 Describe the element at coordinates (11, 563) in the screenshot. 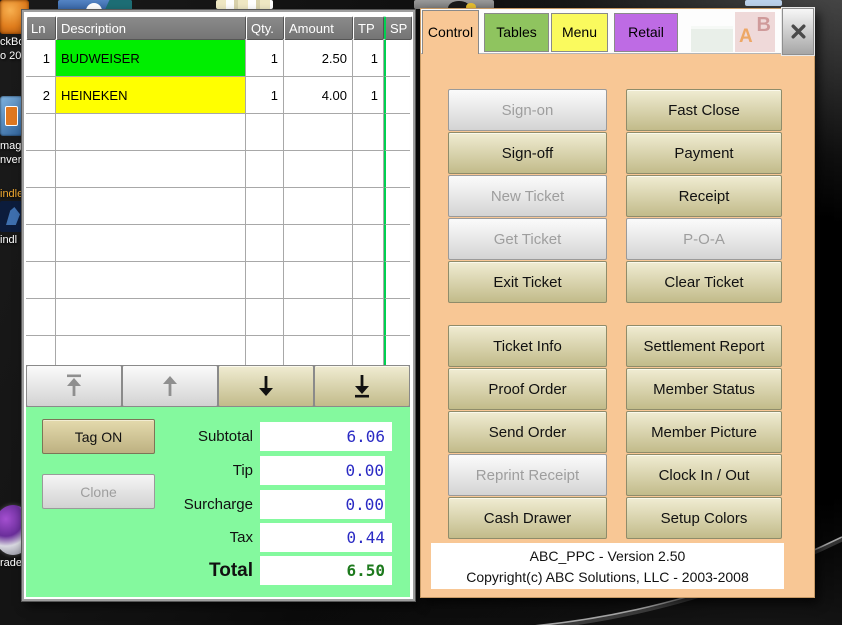

I see `desktop-icon-label: rade` at that location.